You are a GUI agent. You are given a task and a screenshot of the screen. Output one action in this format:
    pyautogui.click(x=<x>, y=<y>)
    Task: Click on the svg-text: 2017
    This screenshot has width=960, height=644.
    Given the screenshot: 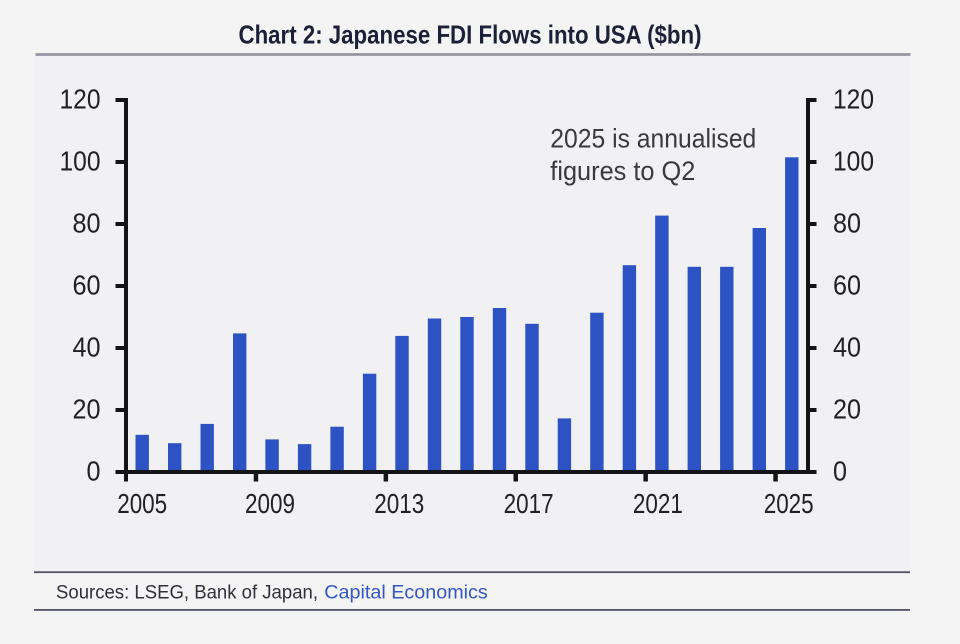 What is the action you would take?
    pyautogui.click(x=529, y=503)
    